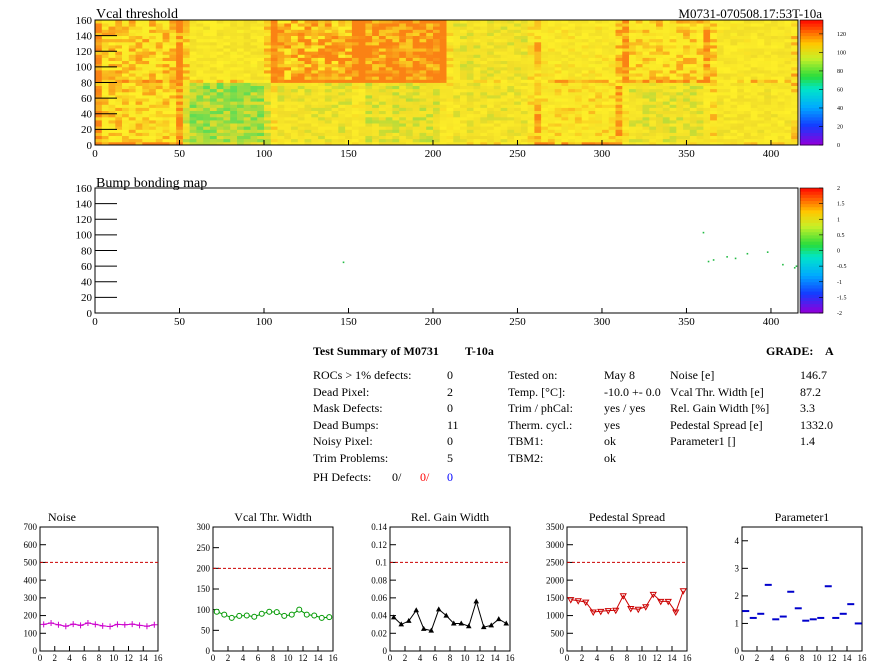 This screenshot has height=672, width=896. What do you see at coordinates (562, 651) in the screenshot?
I see `y-tick-label: 0` at bounding box center [562, 651].